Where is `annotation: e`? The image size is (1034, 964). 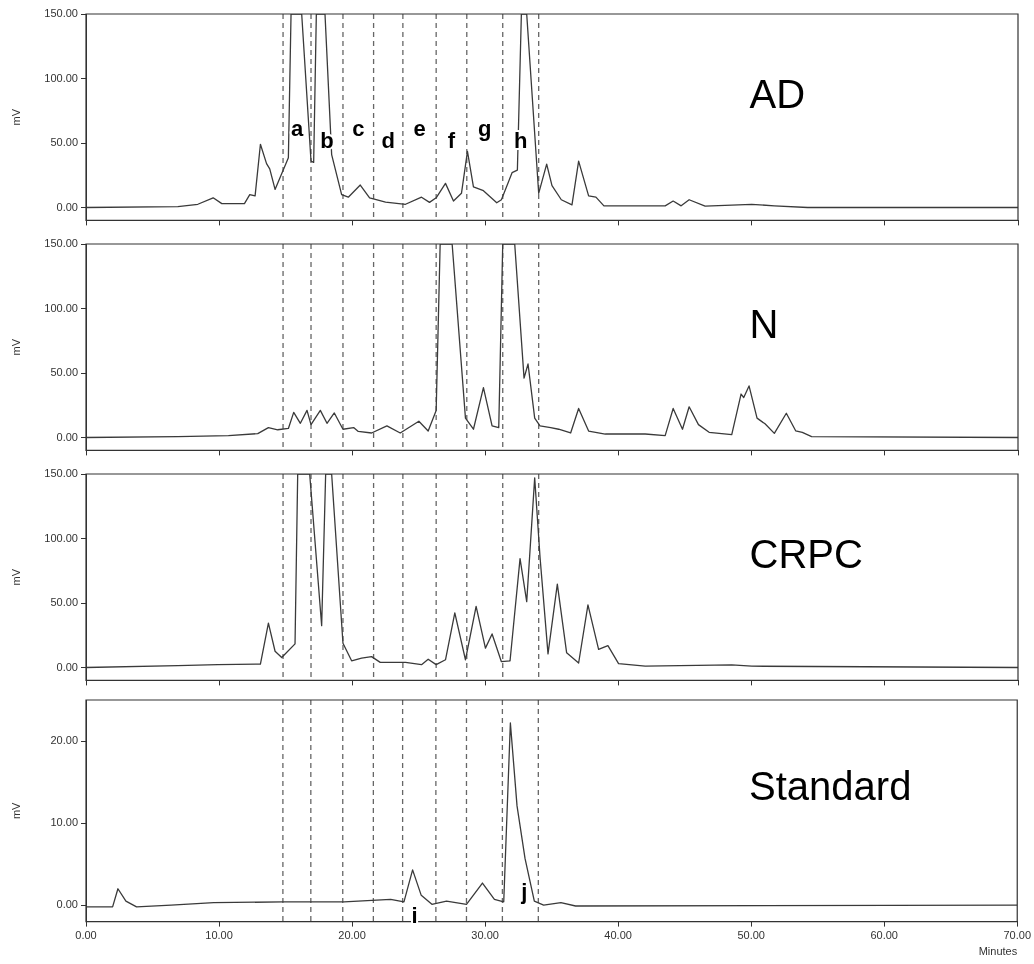
annotation: e is located at coordinates (419, 128).